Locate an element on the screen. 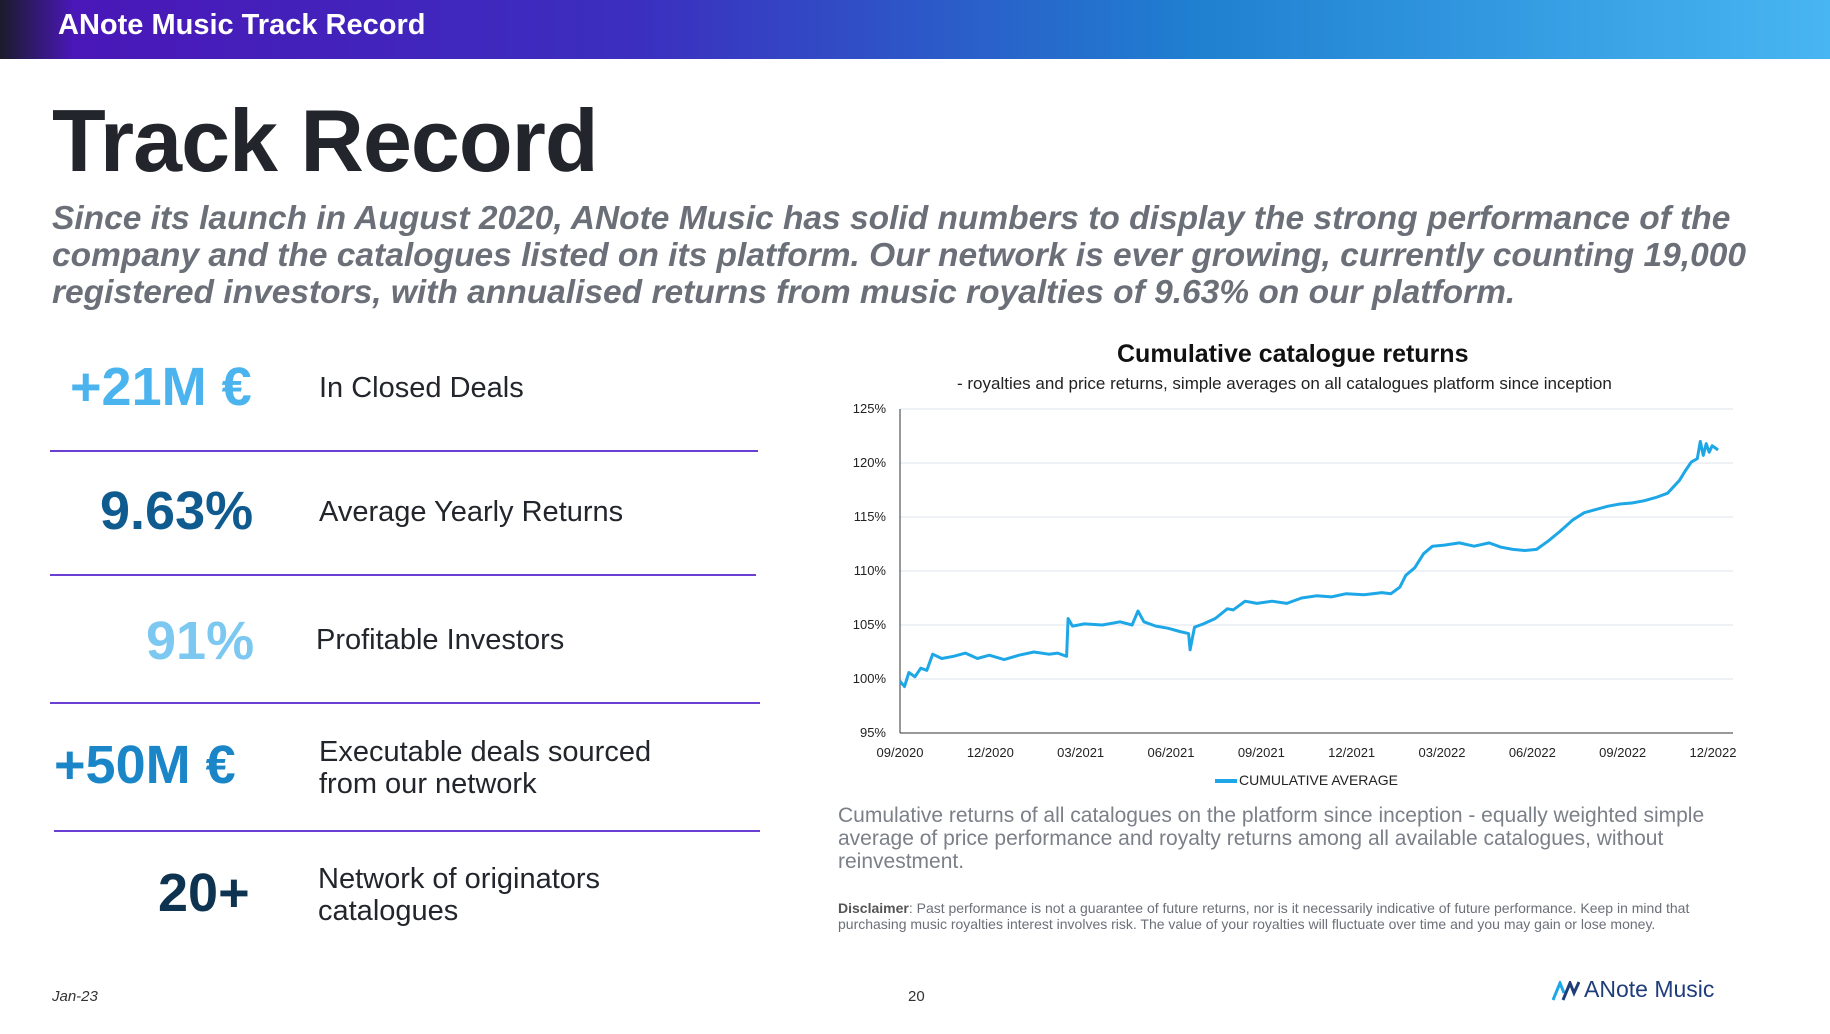 The height and width of the screenshot is (1034, 1830). x-tick-label: 06/2022 is located at coordinates (1532, 752).